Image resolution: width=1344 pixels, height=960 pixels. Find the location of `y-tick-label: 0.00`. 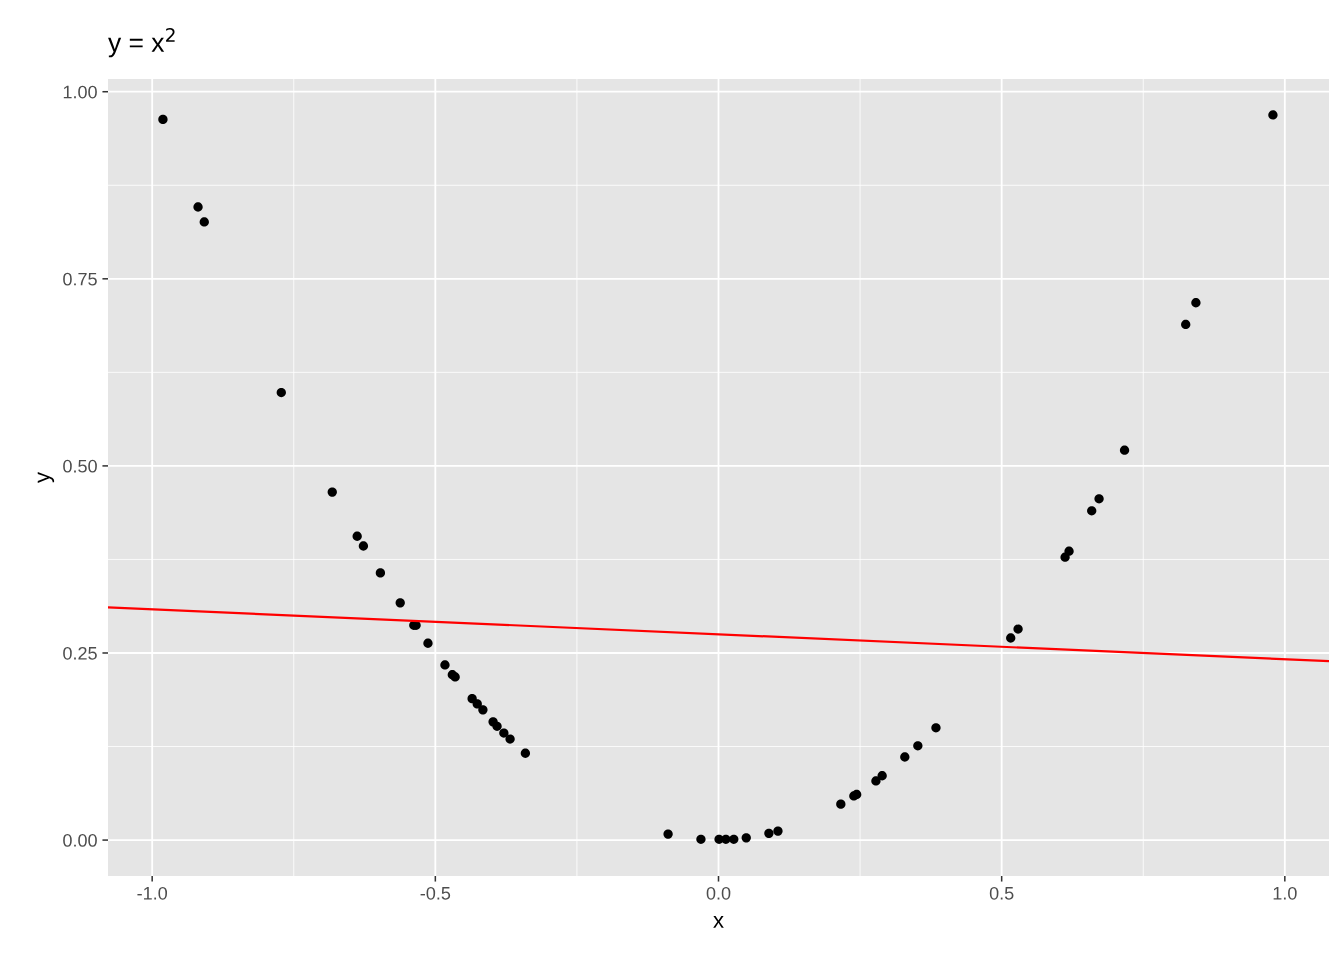

y-tick-label: 0.00 is located at coordinates (80, 840).